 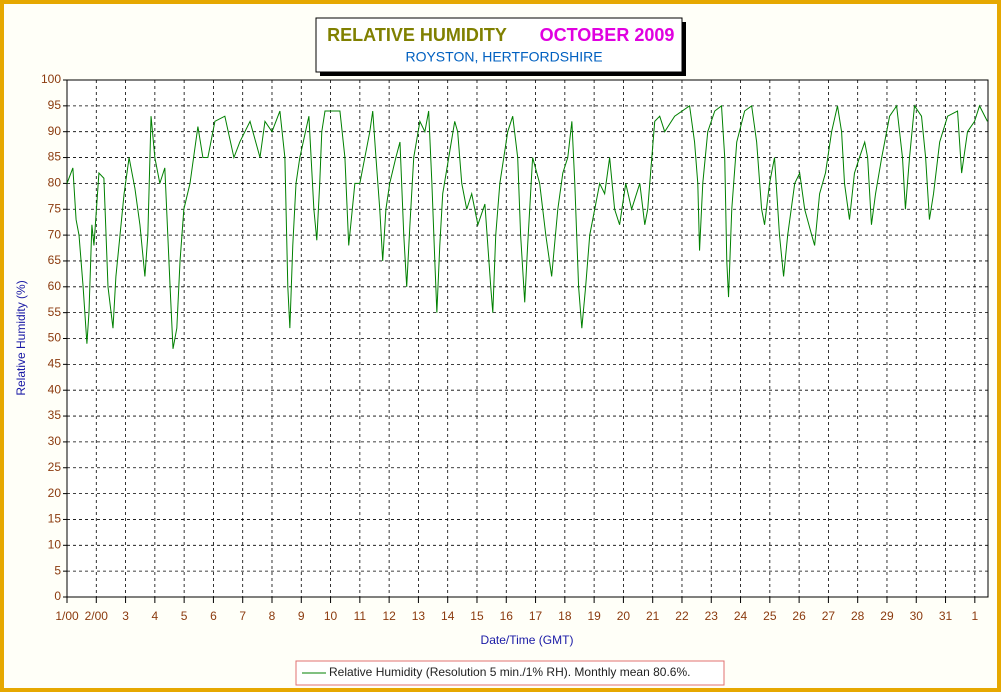 What do you see at coordinates (527, 640) in the screenshot?
I see `x-axis-label: Date/Time (GMT)` at bounding box center [527, 640].